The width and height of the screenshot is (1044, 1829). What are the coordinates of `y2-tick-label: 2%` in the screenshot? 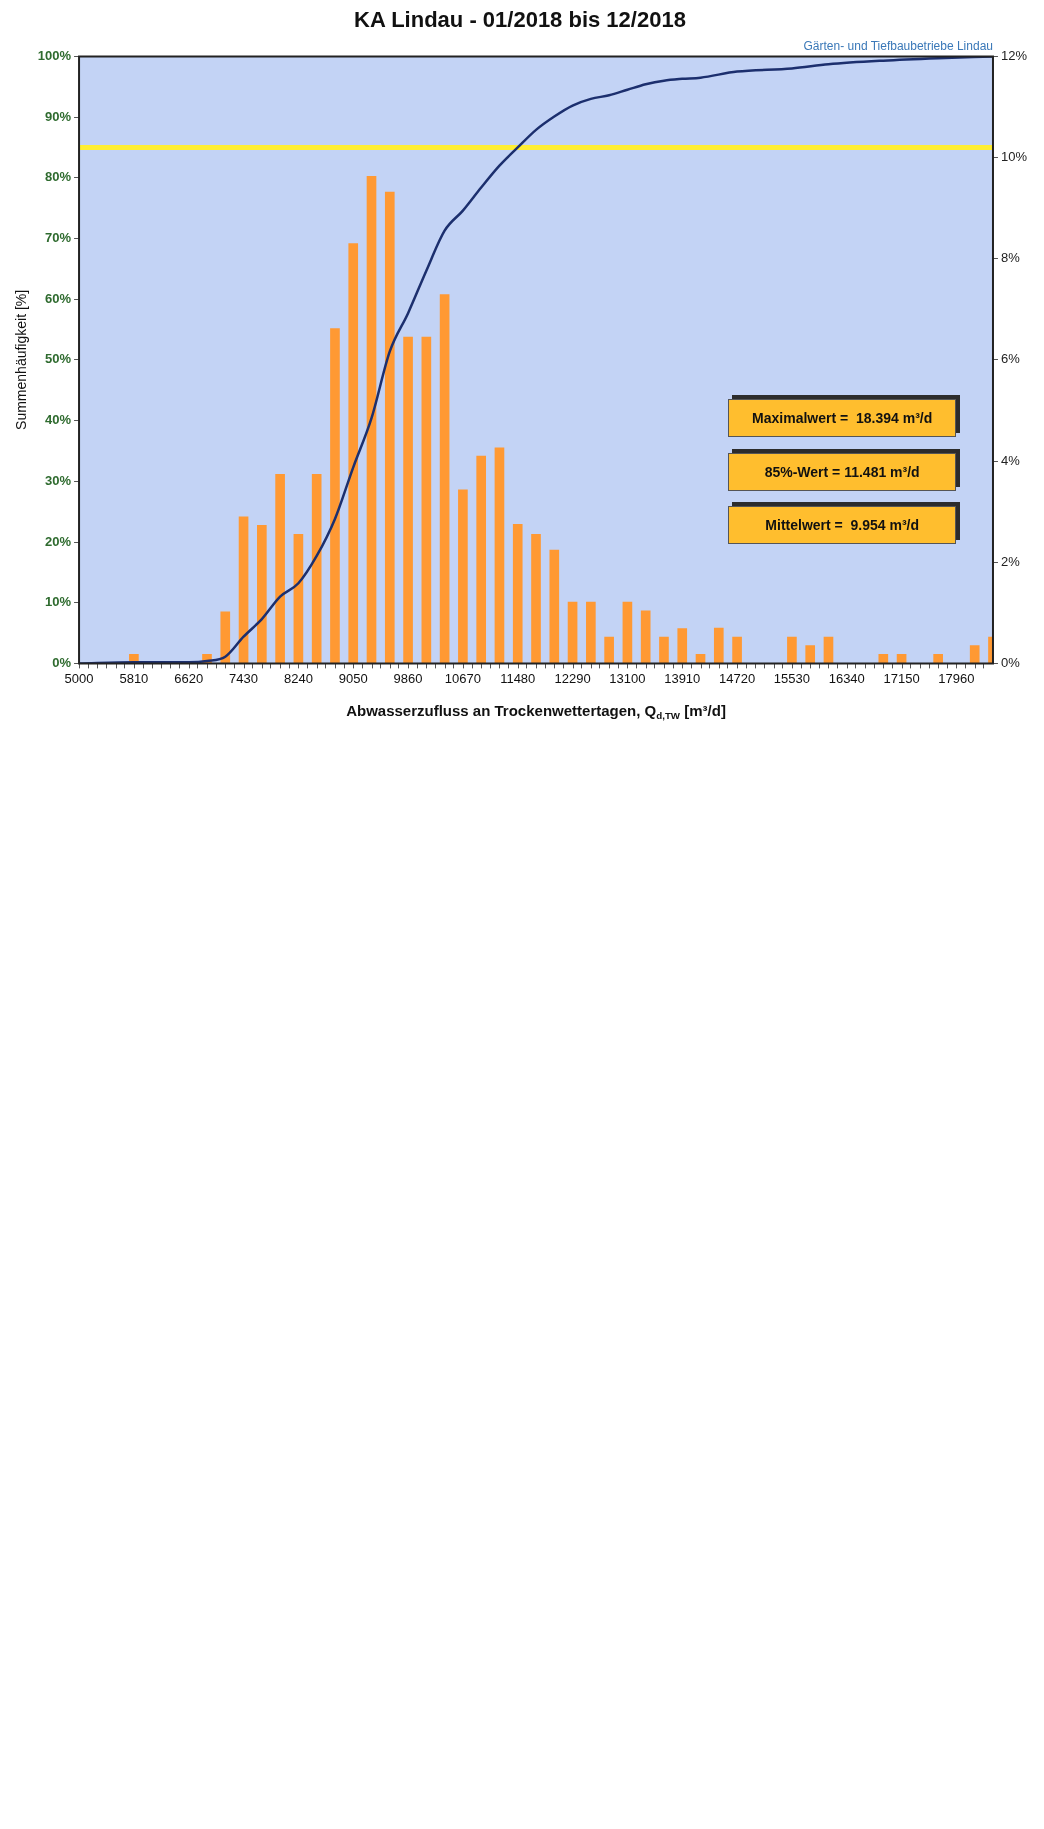 It's located at (1010, 561).